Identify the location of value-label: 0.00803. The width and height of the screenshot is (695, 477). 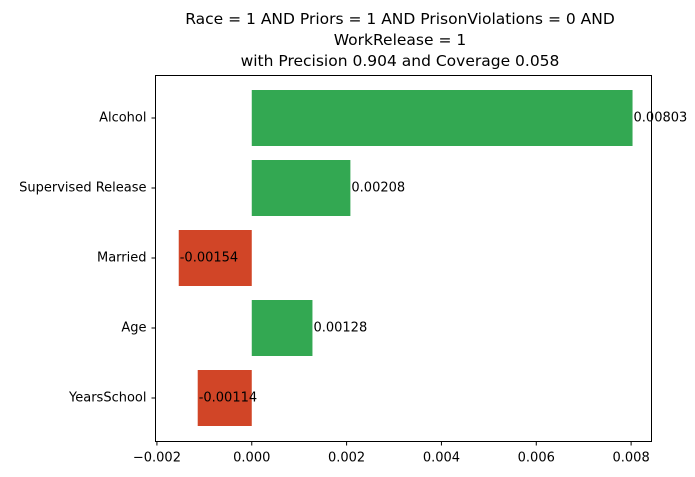
(661, 118).